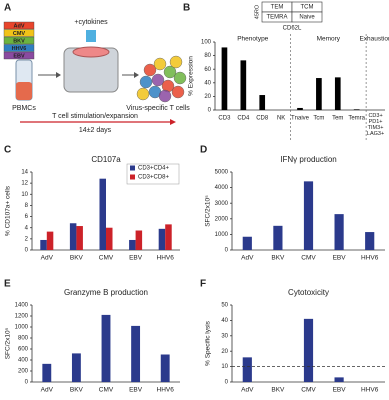  Describe the element at coordinates (222, 204) in the screenshot. I see `y-tick-label: 3000` at that location.